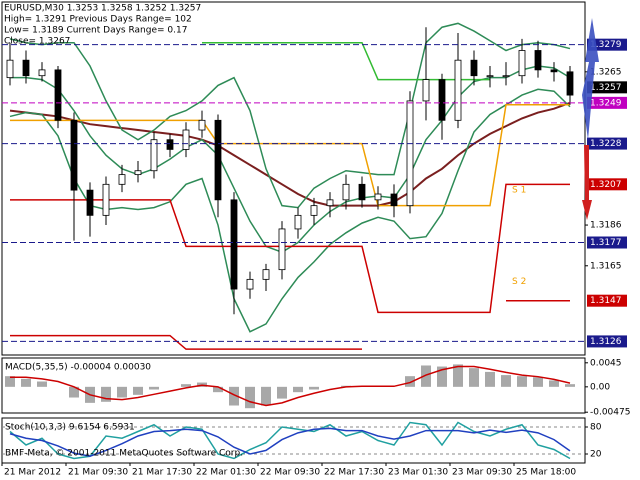 The image size is (640, 480). What do you see at coordinates (606, 266) in the screenshot?
I see `y-tick-label: 1.3165` at bounding box center [606, 266].